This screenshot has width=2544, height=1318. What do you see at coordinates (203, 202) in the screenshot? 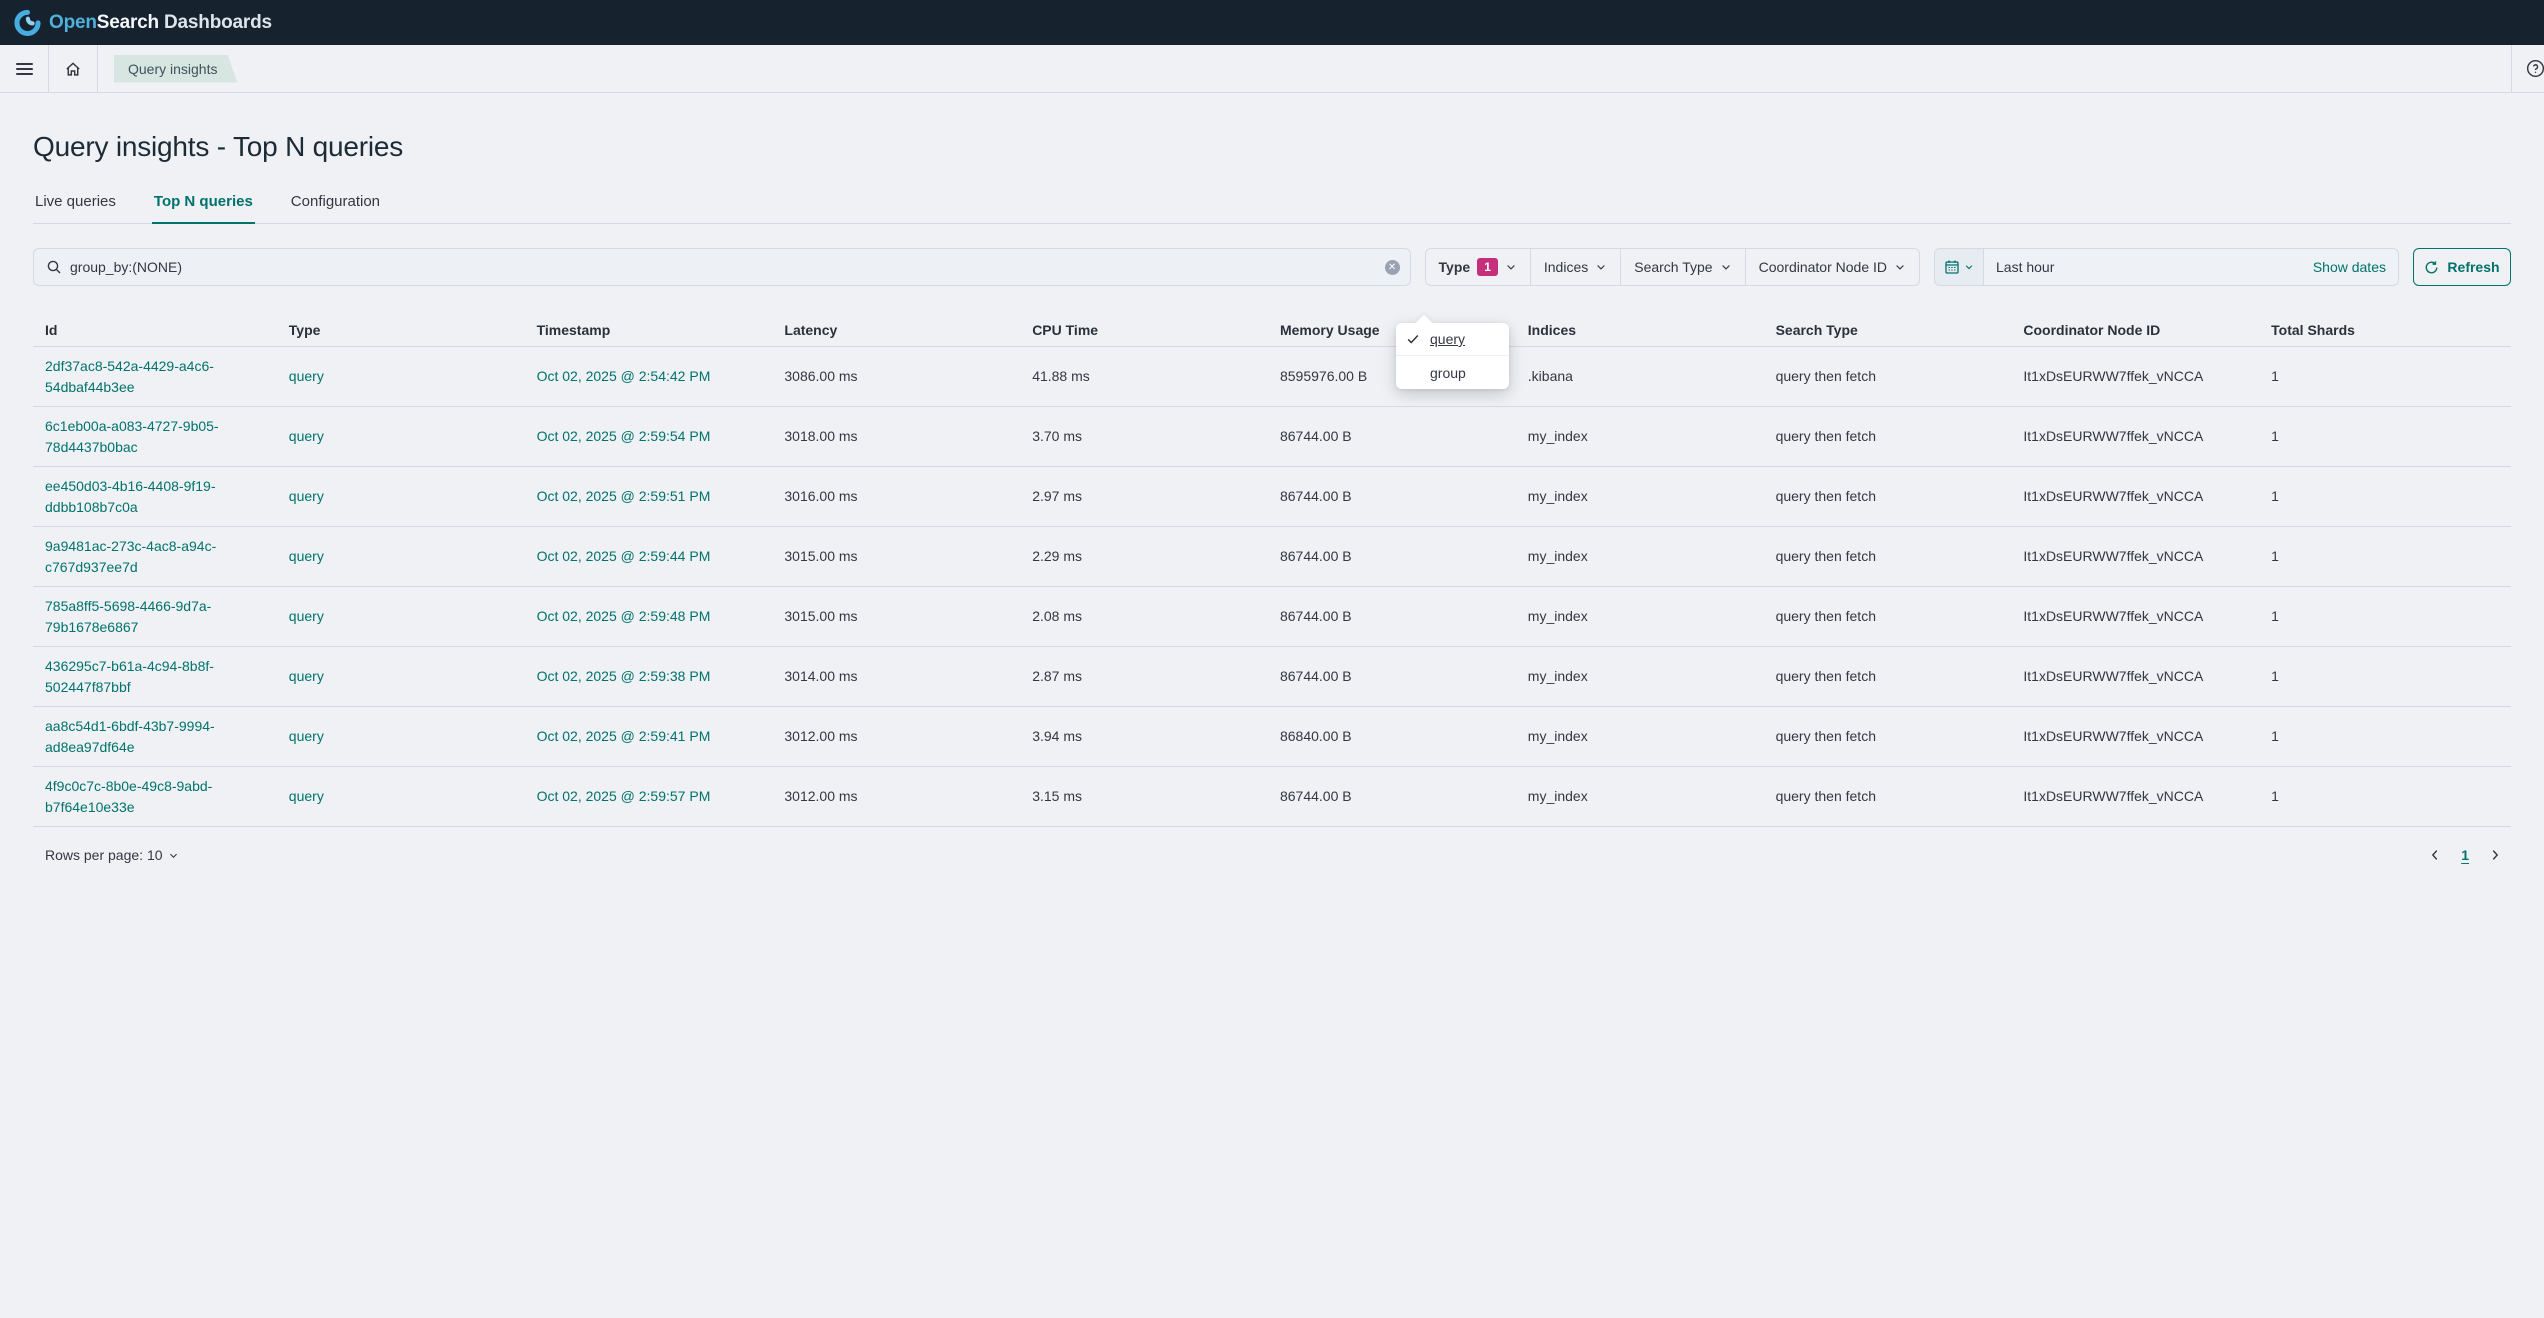
I see `tab-top-n-queries: Top N queries` at bounding box center [203, 202].